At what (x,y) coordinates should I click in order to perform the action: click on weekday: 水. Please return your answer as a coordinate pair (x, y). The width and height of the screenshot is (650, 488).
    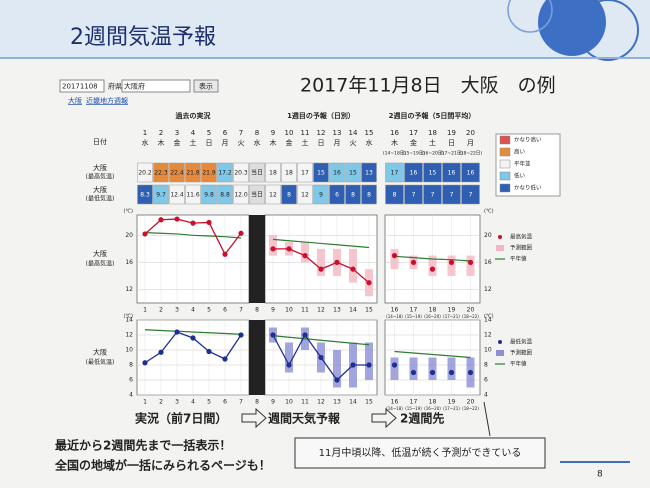
    Looking at the image, I should click on (369, 142).